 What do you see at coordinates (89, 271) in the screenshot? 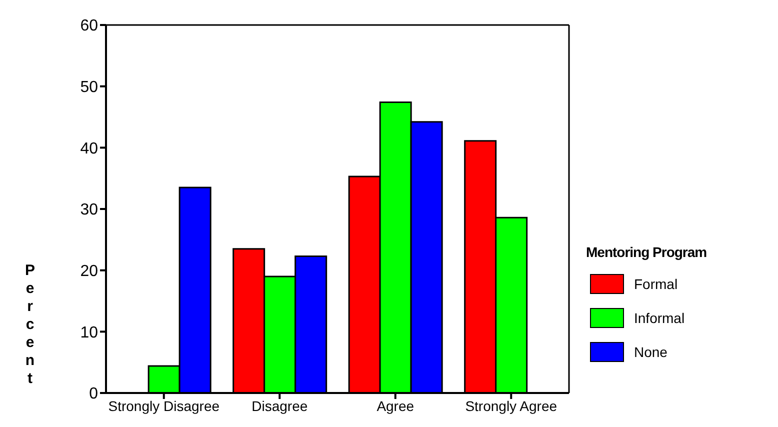
I see `y-tick-label: 20` at bounding box center [89, 271].